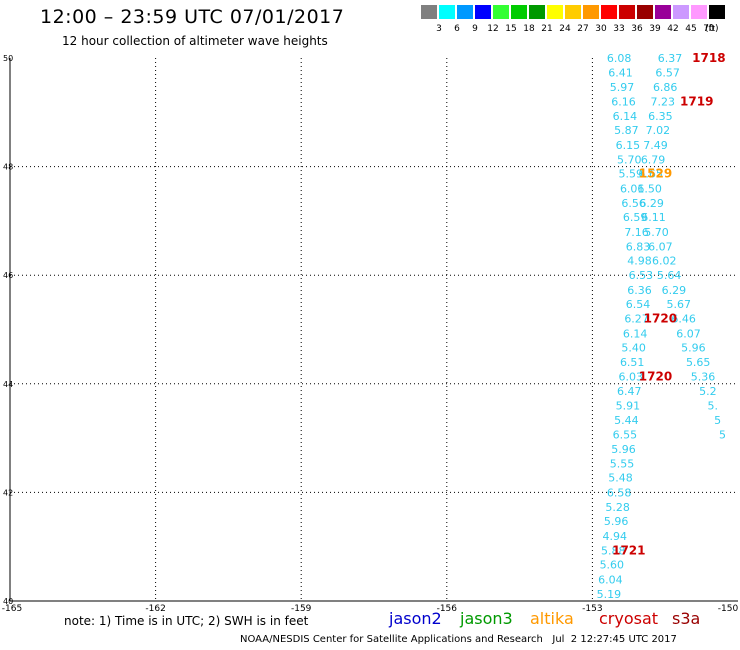  Describe the element at coordinates (641, 275) in the screenshot. I see `wave-height-label: 6.53` at that location.